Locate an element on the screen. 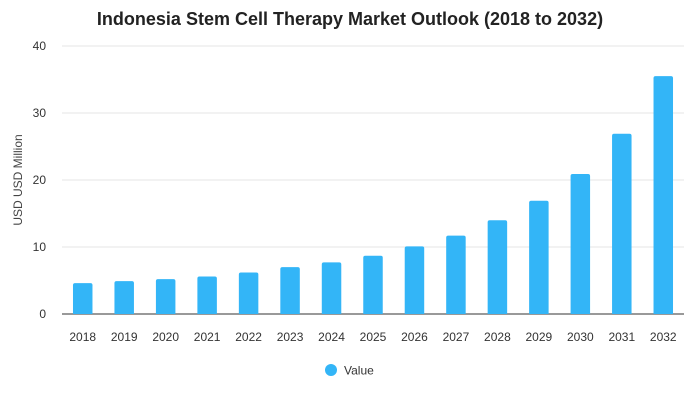 The width and height of the screenshot is (700, 400). legend-label-value: Value is located at coordinates (359, 371).